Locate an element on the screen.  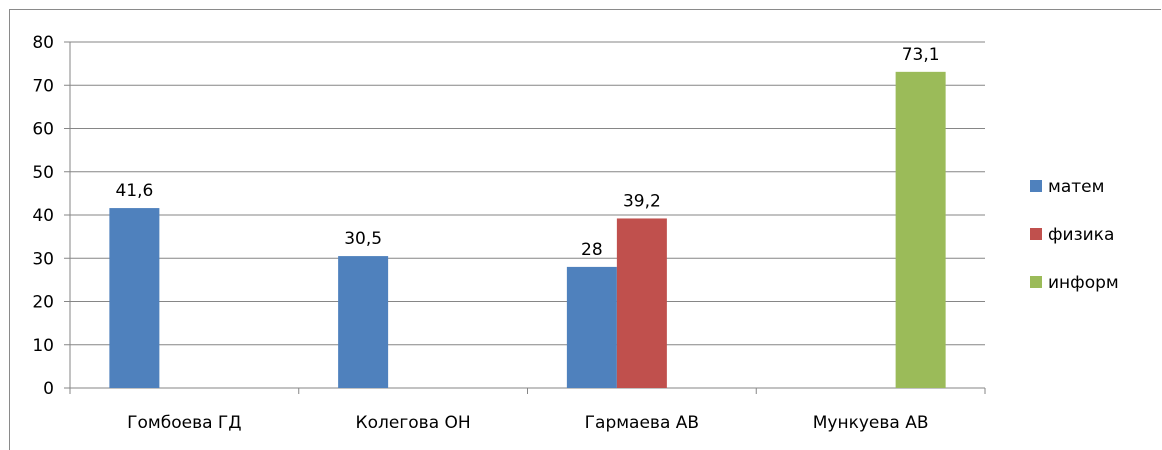
legend-label: физика is located at coordinates (1081, 235).